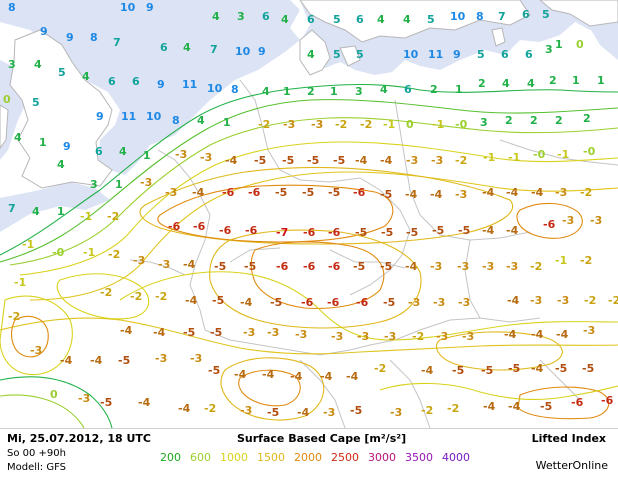 The width and height of the screenshot is (618, 479). Describe the element at coordinates (67, 146) in the screenshot. I see `lifted-index-value: 9` at that location.